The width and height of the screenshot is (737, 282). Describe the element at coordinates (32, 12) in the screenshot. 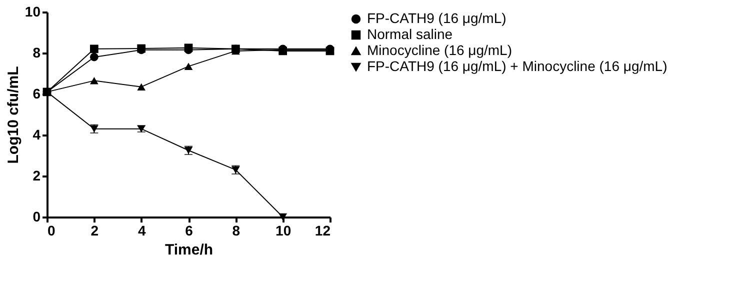

I see `y-tick-label: 10` at that location.